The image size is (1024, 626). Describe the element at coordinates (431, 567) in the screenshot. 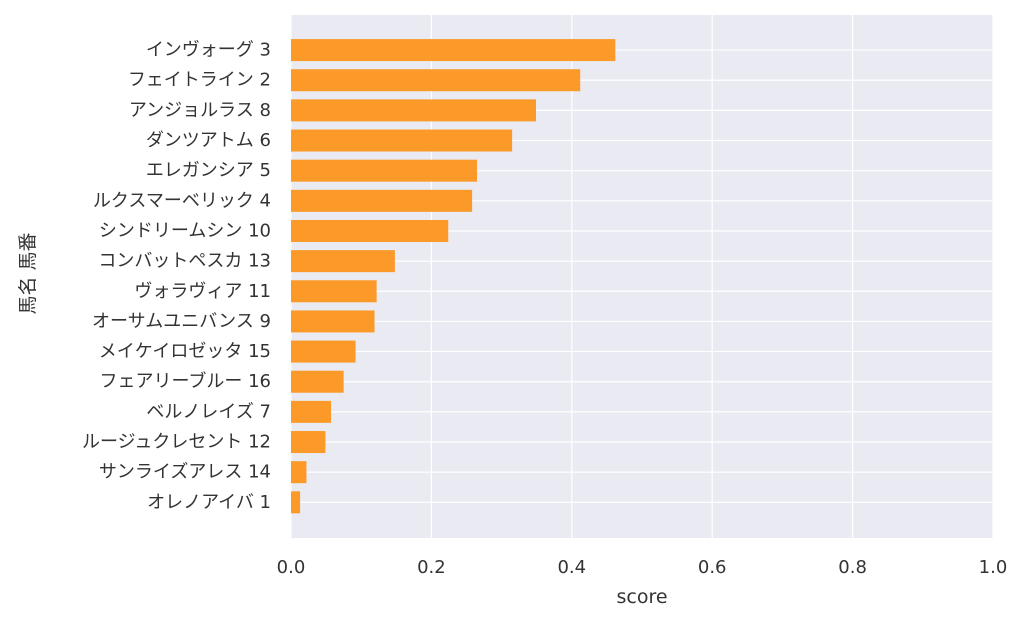

I see `x-tick-label: 0.2` at that location.